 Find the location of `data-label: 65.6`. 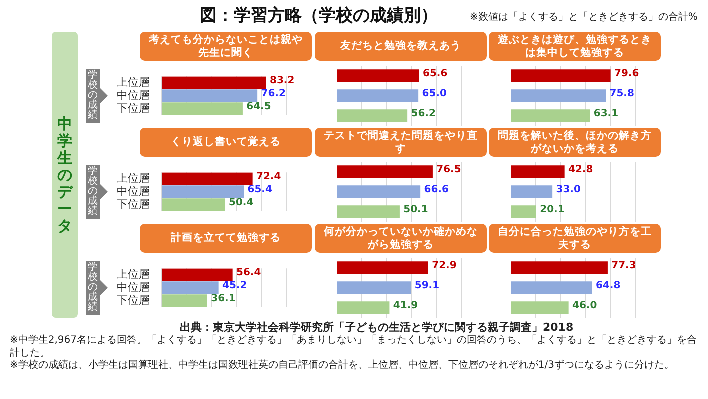

data-label: 65.6 is located at coordinates (435, 74).